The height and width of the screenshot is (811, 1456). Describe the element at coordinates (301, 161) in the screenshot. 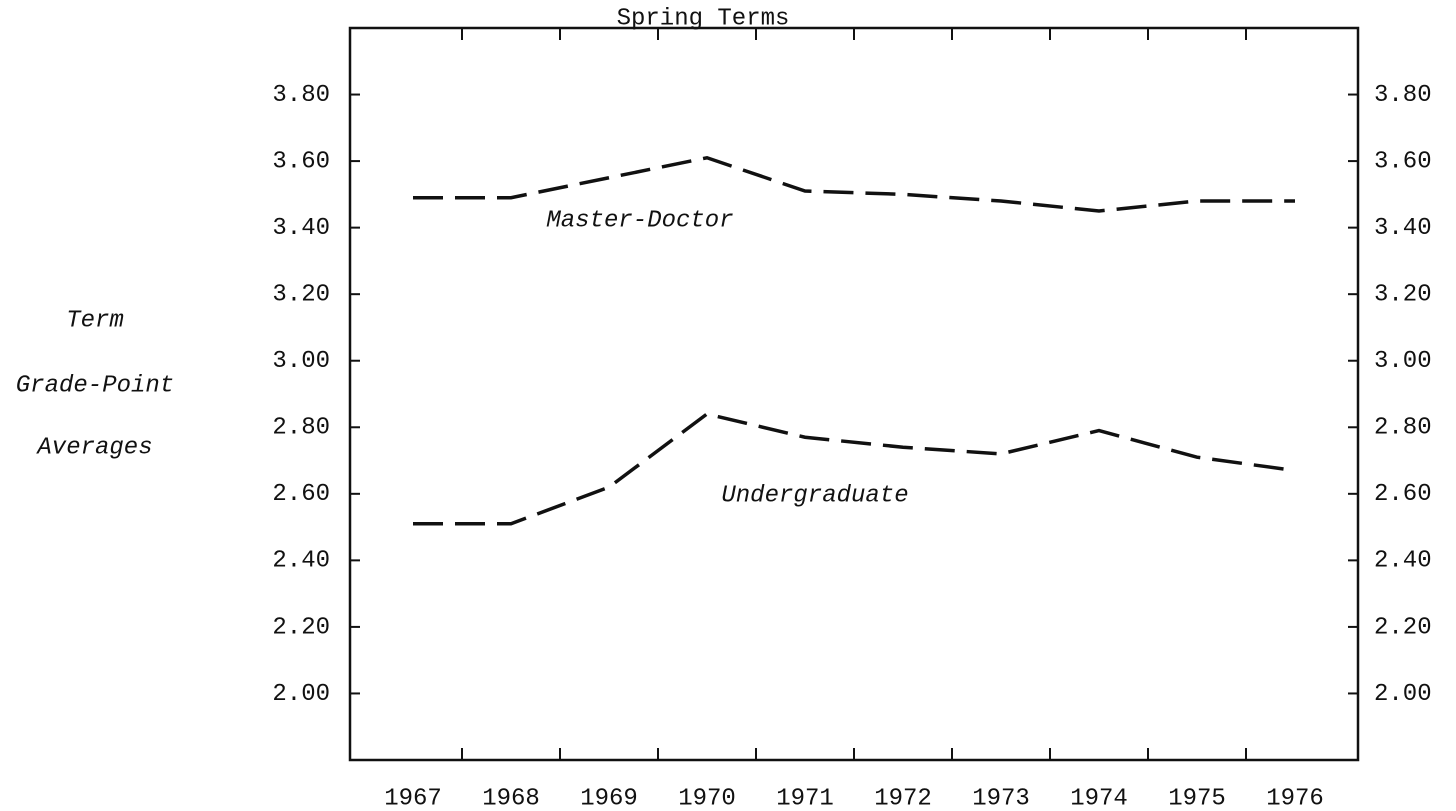

I see `y-tick-label: 3.60` at that location.